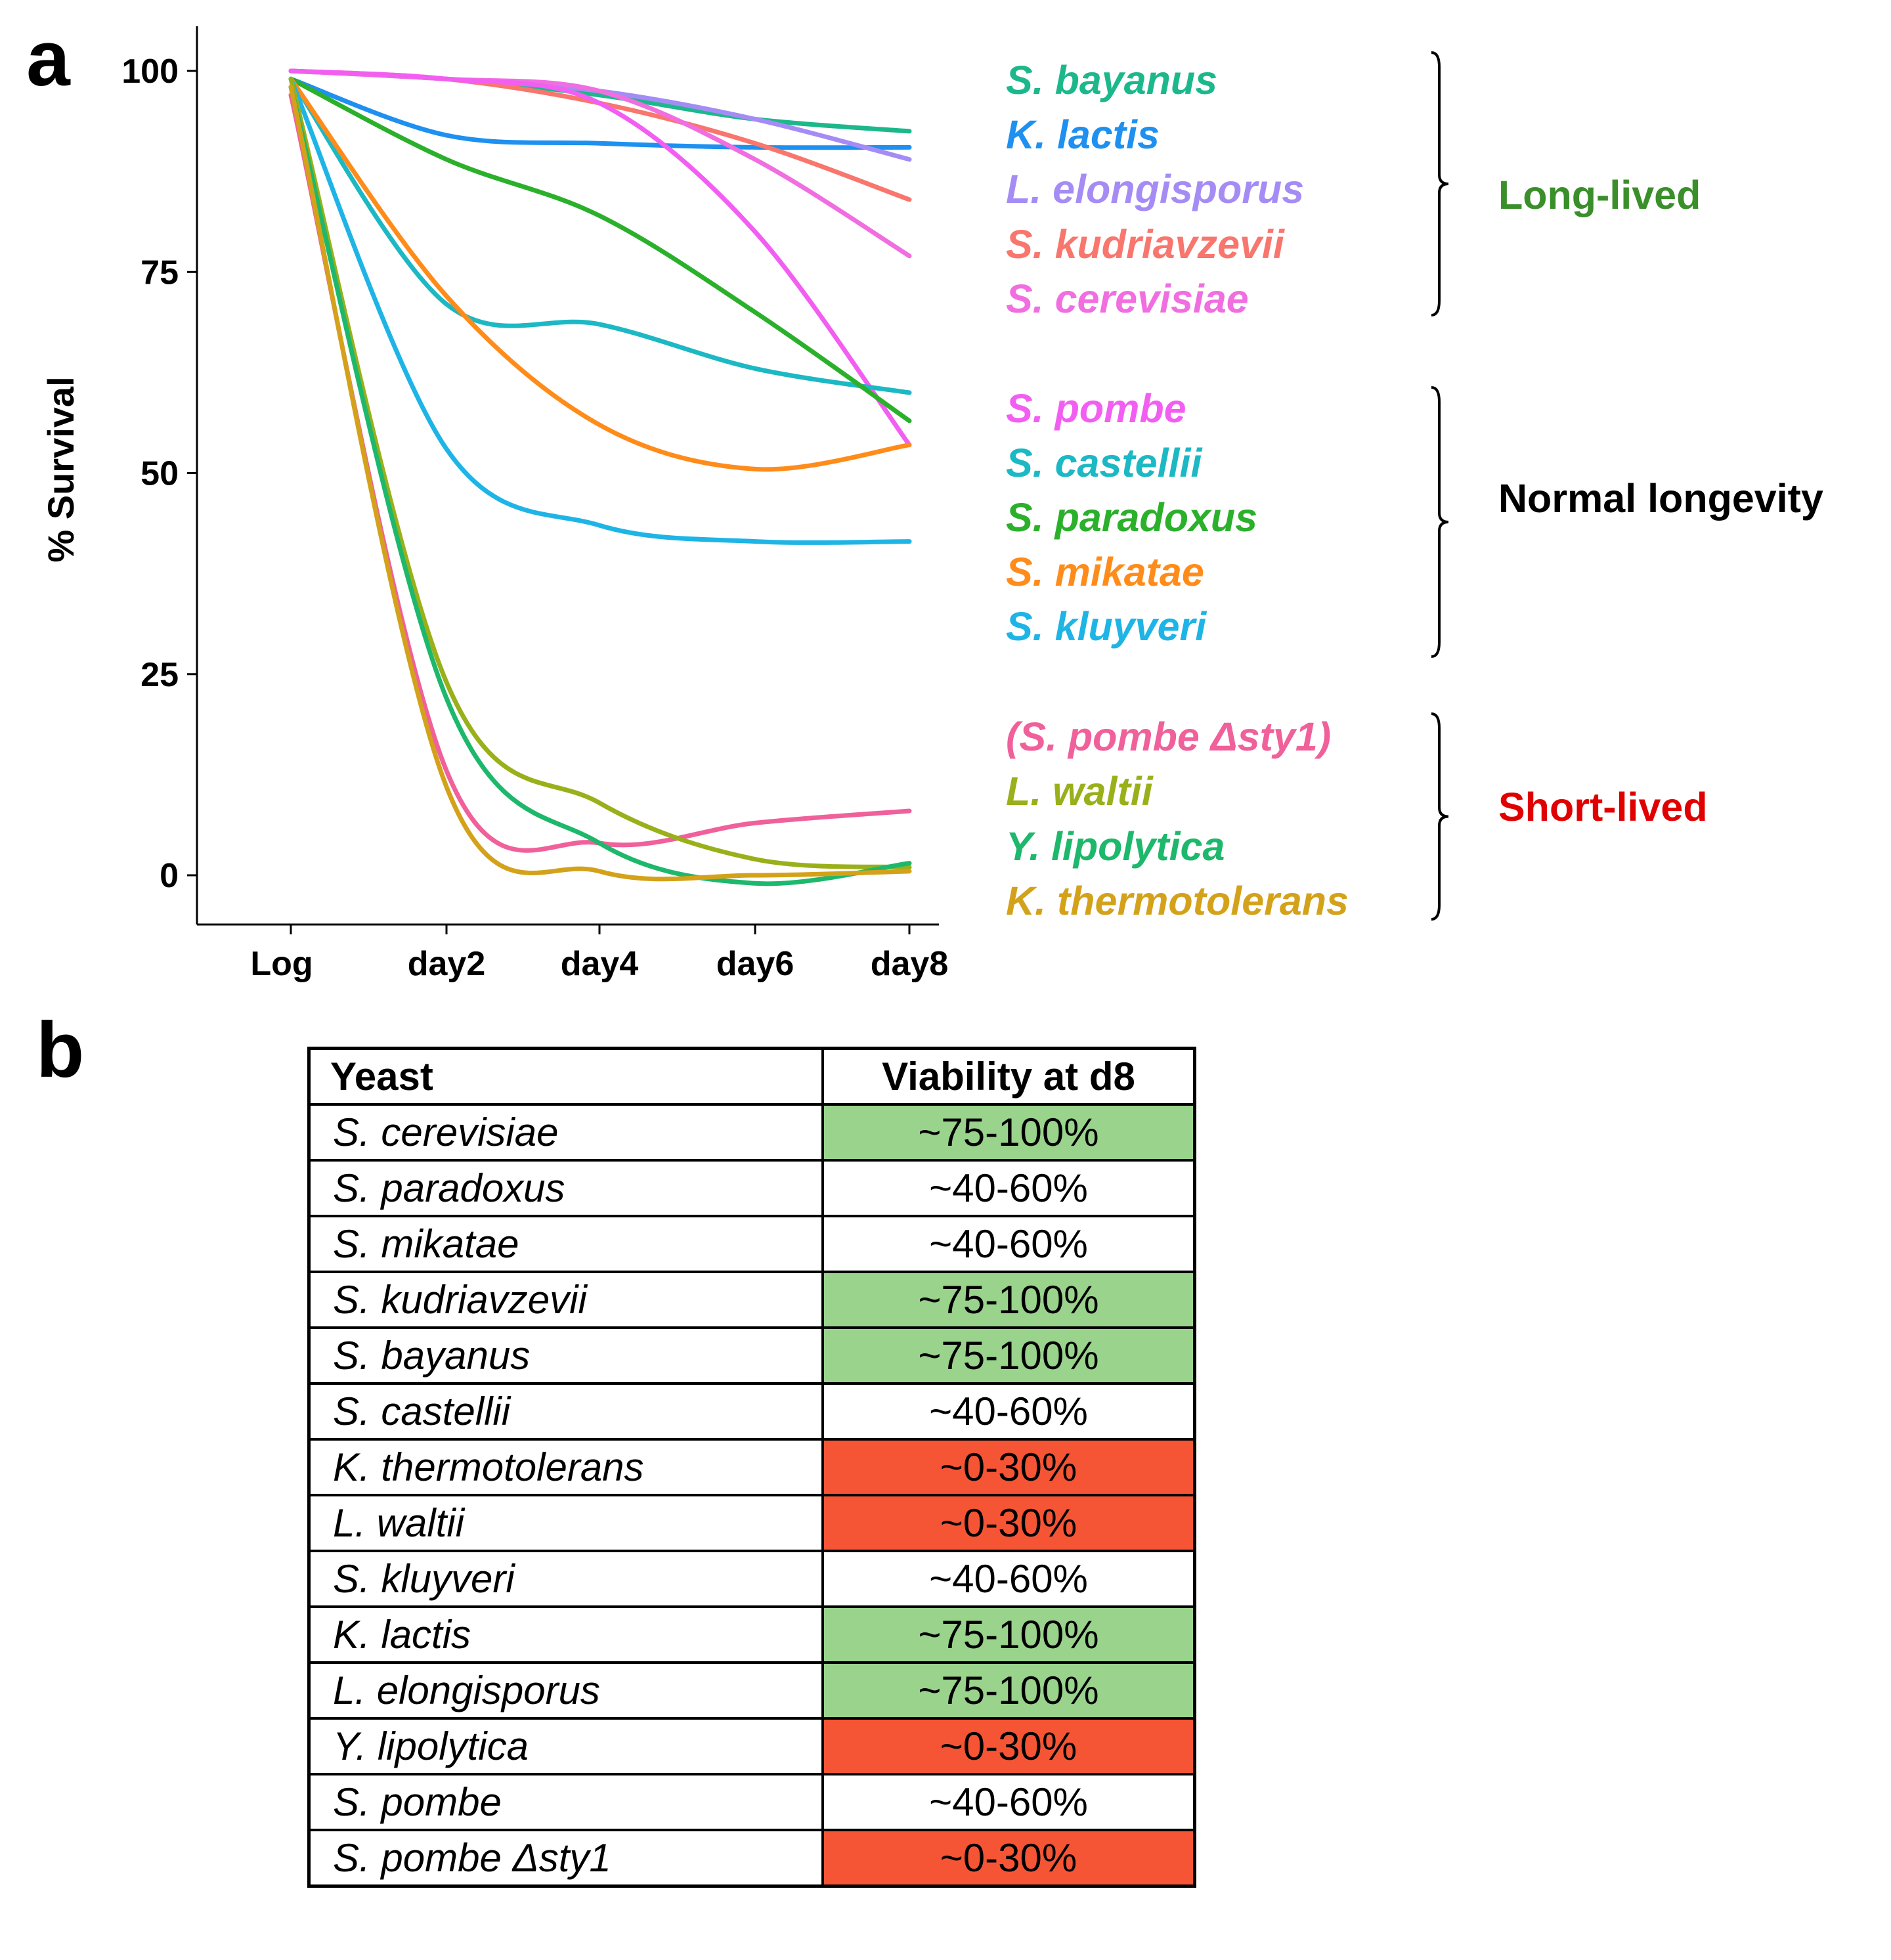  What do you see at coordinates (565, 1802) in the screenshot?
I see `yeast-name-cell: S. pombe` at bounding box center [565, 1802].